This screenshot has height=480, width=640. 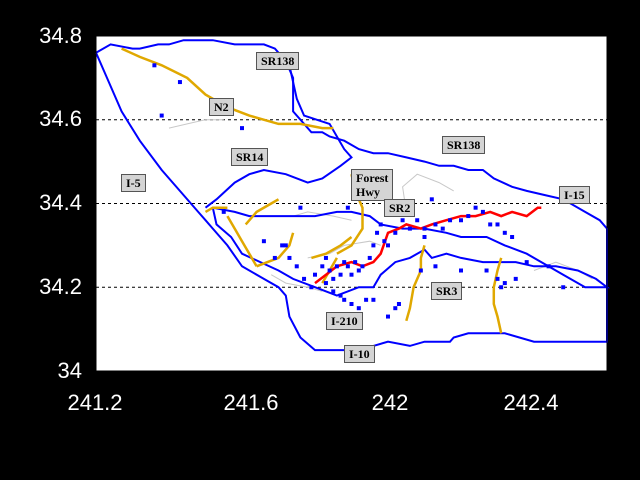 What do you see at coordinates (359, 354) in the screenshot?
I see `route-label: I-10` at bounding box center [359, 354].